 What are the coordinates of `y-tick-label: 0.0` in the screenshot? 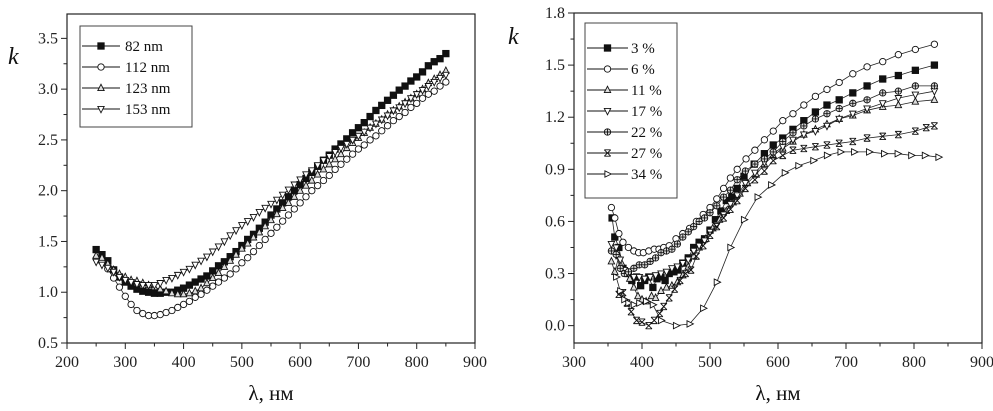 It's located at (555, 326).